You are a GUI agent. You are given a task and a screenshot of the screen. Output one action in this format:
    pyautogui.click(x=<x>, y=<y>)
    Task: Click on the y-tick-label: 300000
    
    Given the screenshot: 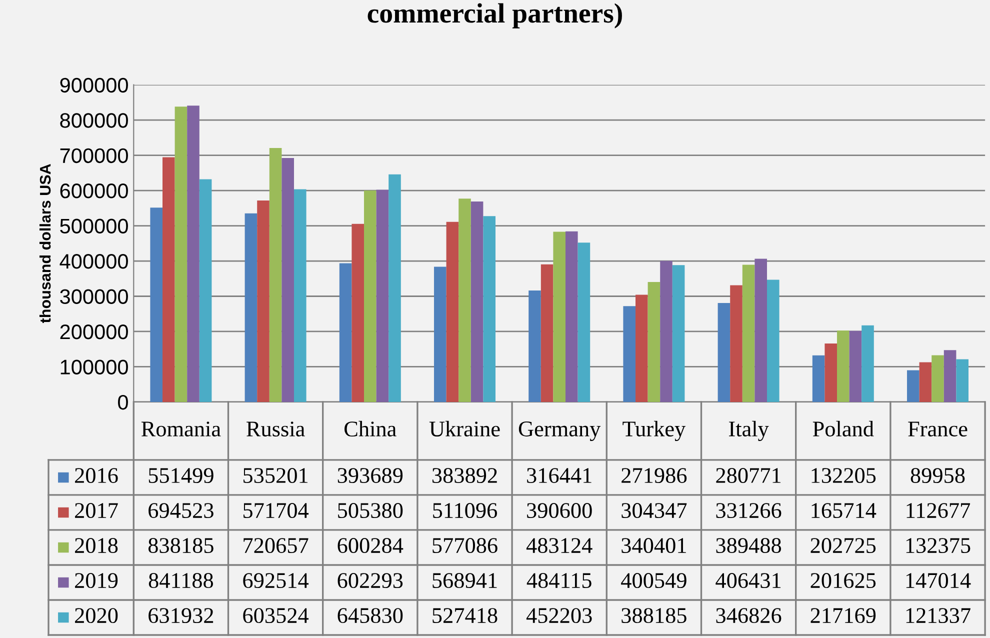 What is the action you would take?
    pyautogui.click(x=94, y=296)
    